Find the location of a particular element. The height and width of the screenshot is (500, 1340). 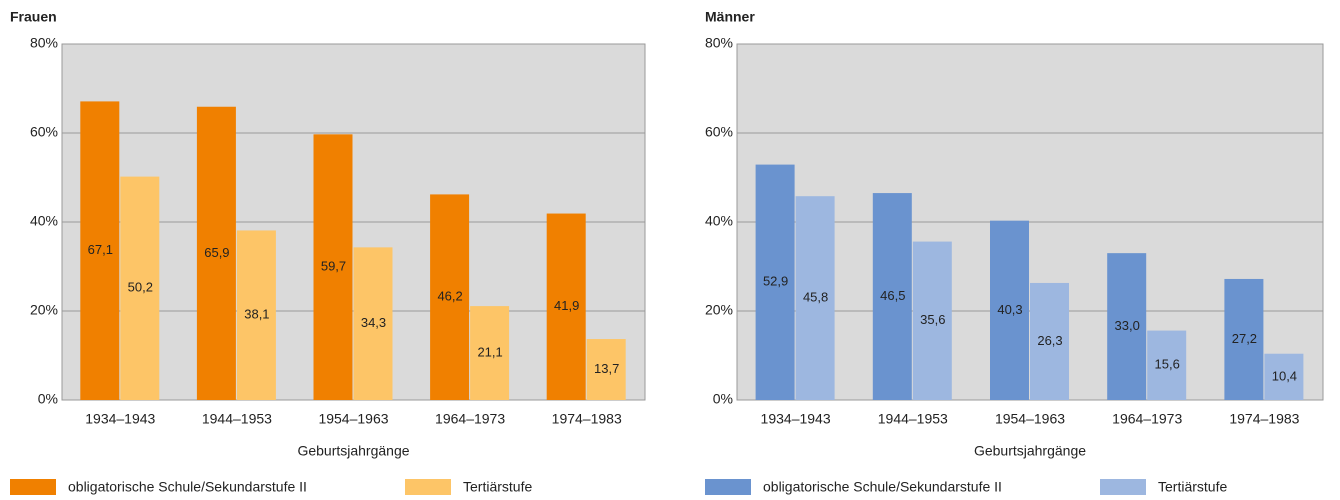

data-label: 52,9 is located at coordinates (775, 281).